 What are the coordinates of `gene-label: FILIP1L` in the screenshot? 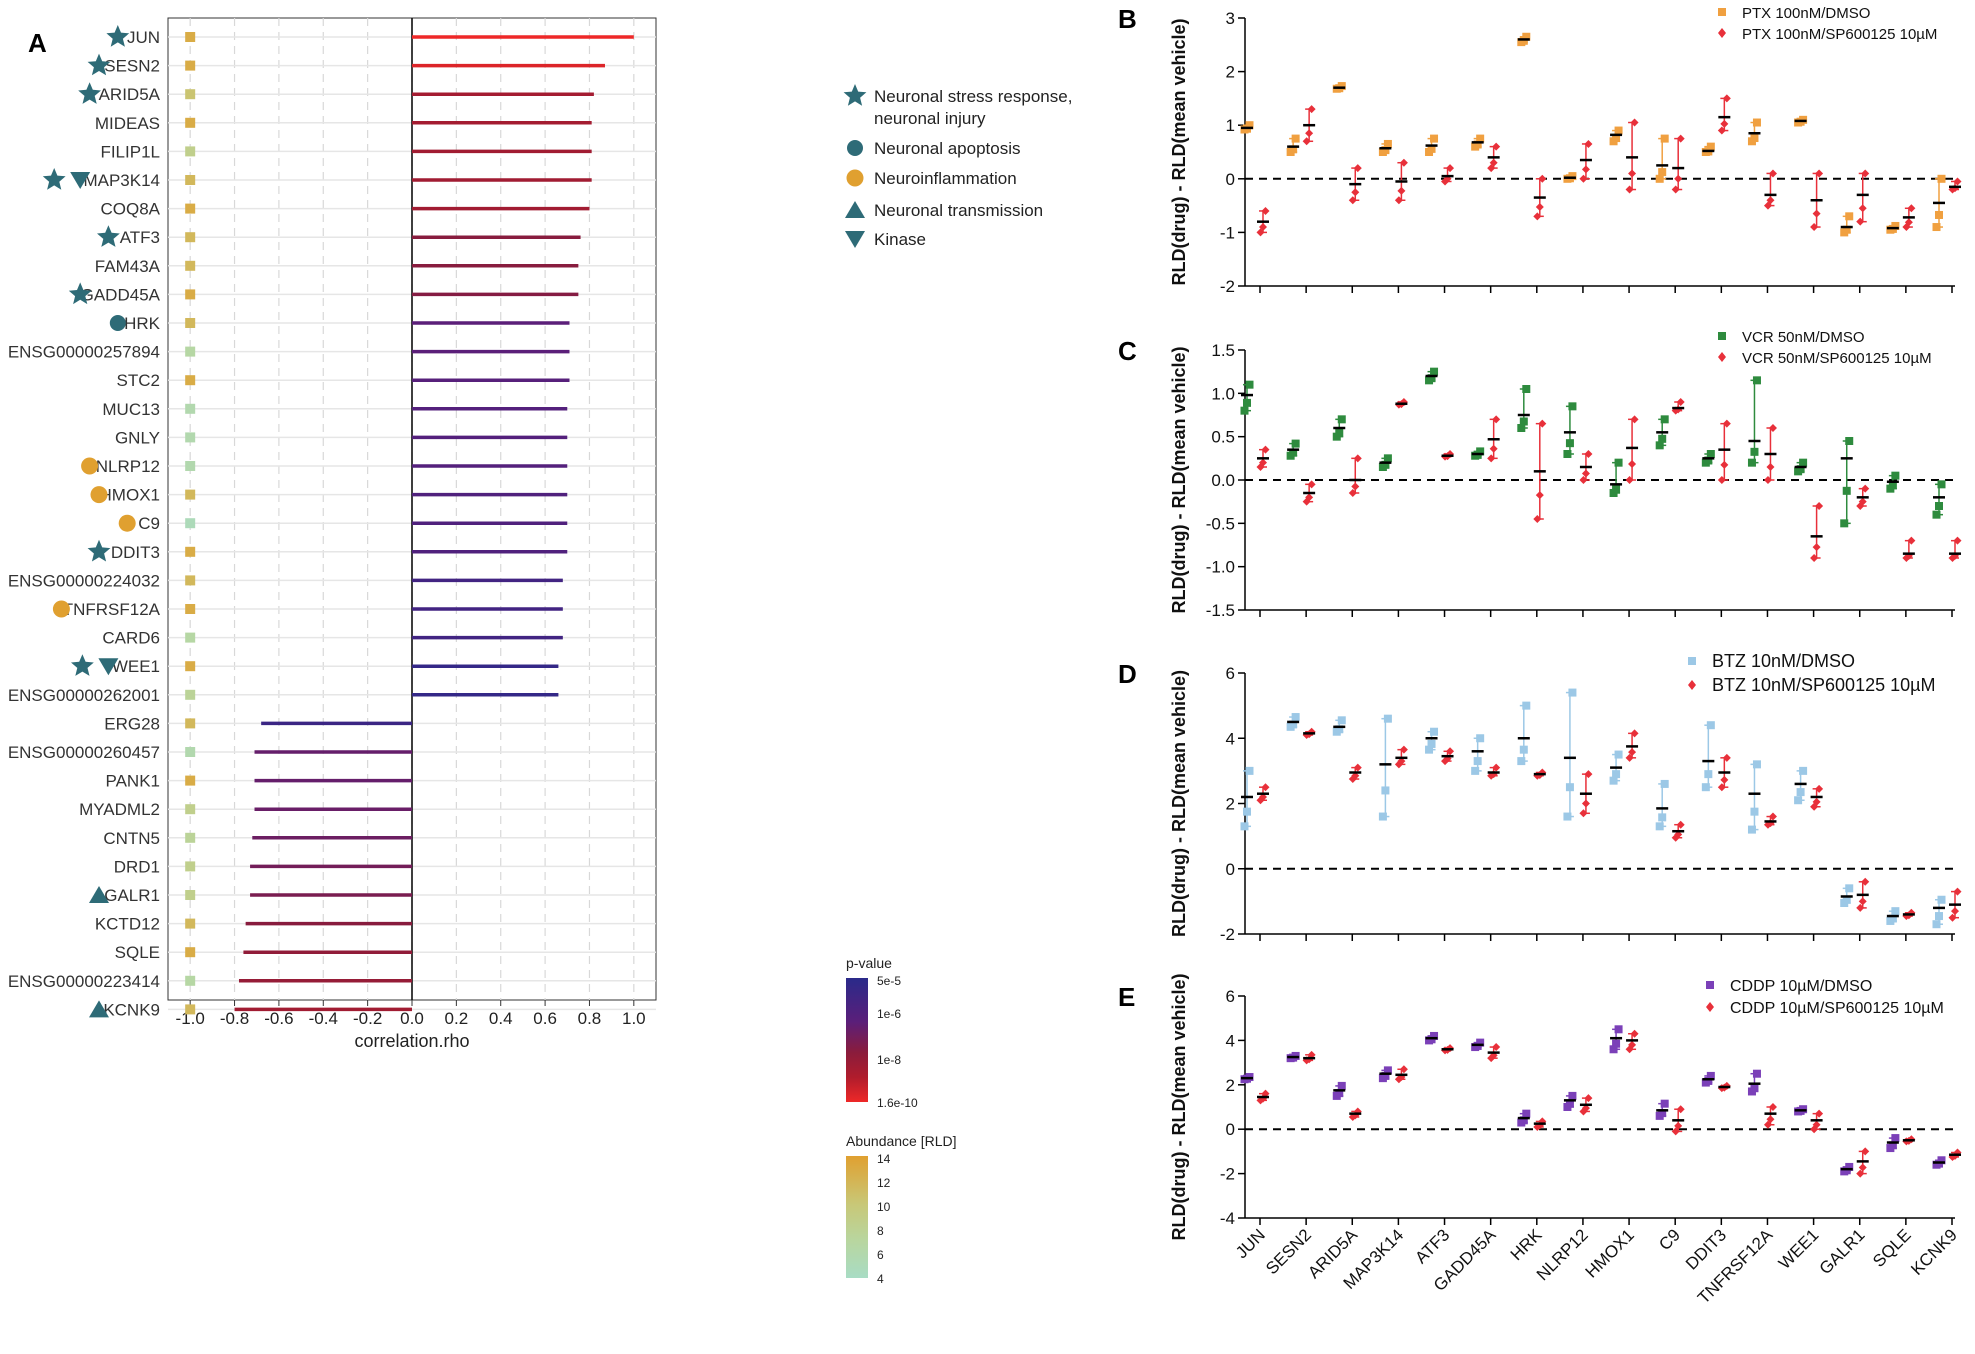 It's located at (130, 151).